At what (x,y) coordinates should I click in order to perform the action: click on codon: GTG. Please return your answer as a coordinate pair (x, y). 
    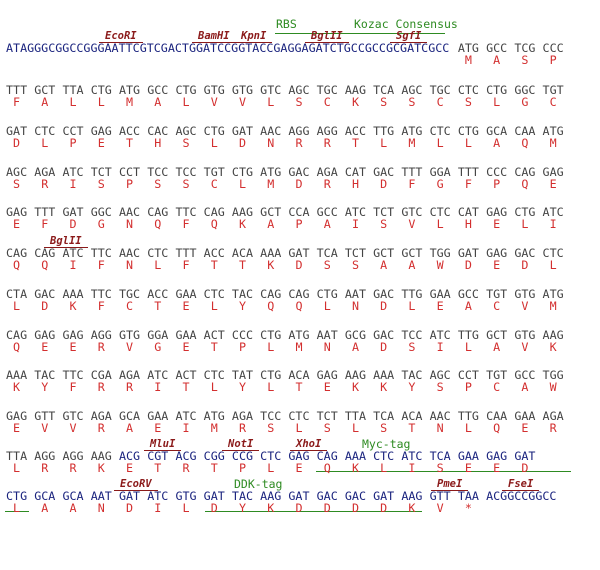
    Looking at the image, I should click on (129, 335).